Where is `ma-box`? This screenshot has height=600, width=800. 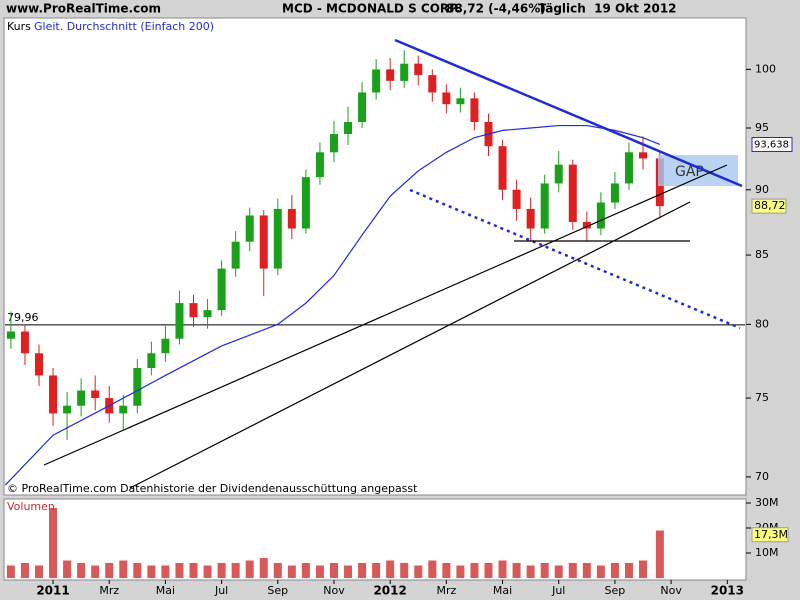
ma-box is located at coordinates (772, 144).